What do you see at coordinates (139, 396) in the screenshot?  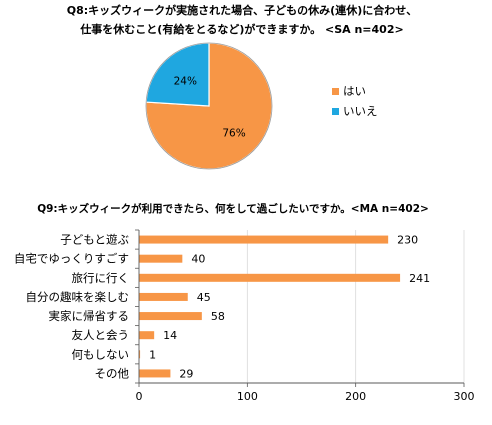 I see `x-tick-label-0: 0` at bounding box center [139, 396].